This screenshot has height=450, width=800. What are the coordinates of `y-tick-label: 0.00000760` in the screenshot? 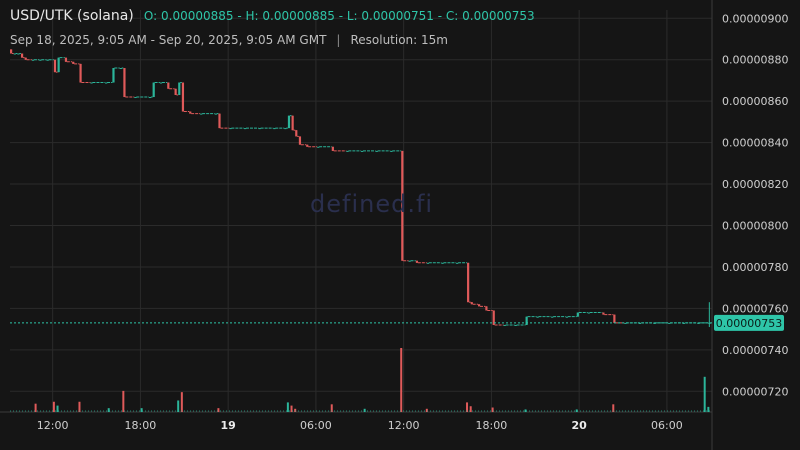 It's located at (755, 308).